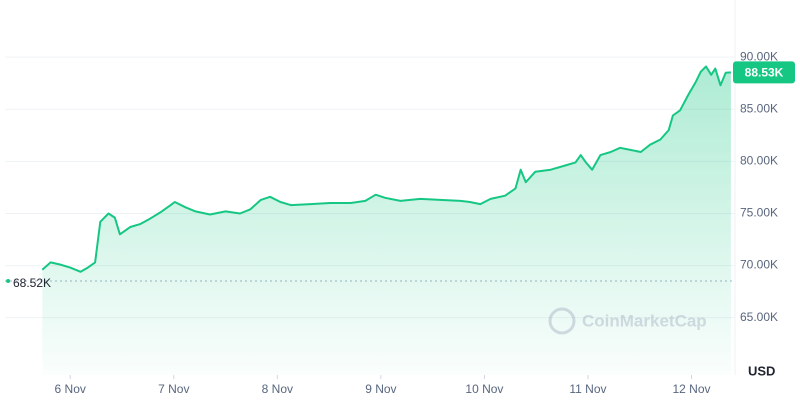 The width and height of the screenshot is (800, 400). Describe the element at coordinates (759, 161) in the screenshot. I see `y-tick-label: 80.00K` at that location.